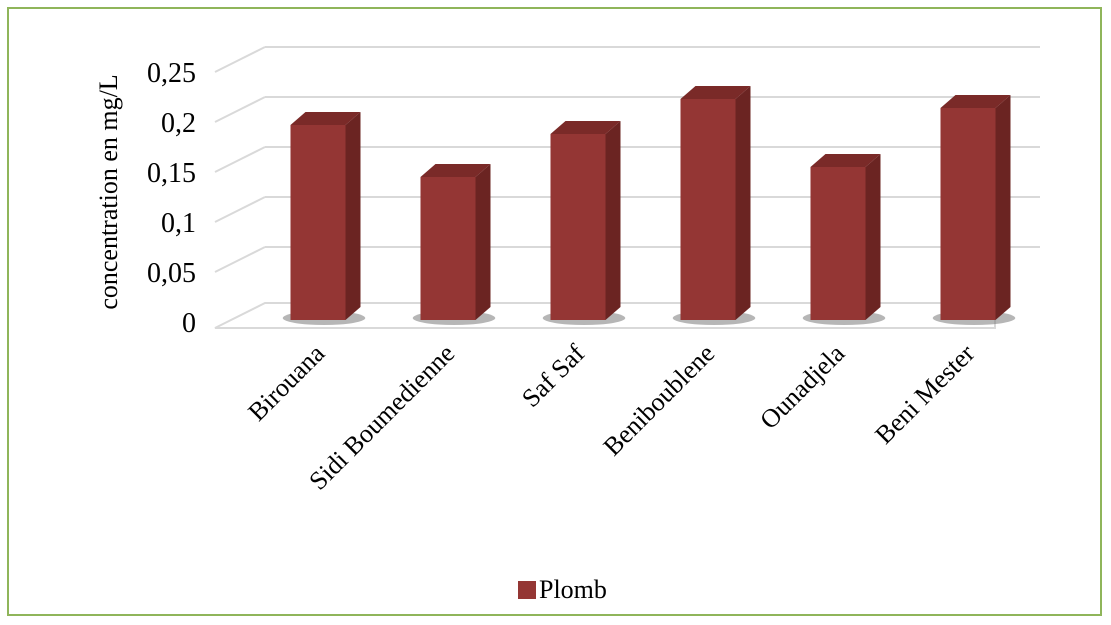 This screenshot has height=625, width=1111. I want to click on y-tick-label: 0, so click(189, 323).